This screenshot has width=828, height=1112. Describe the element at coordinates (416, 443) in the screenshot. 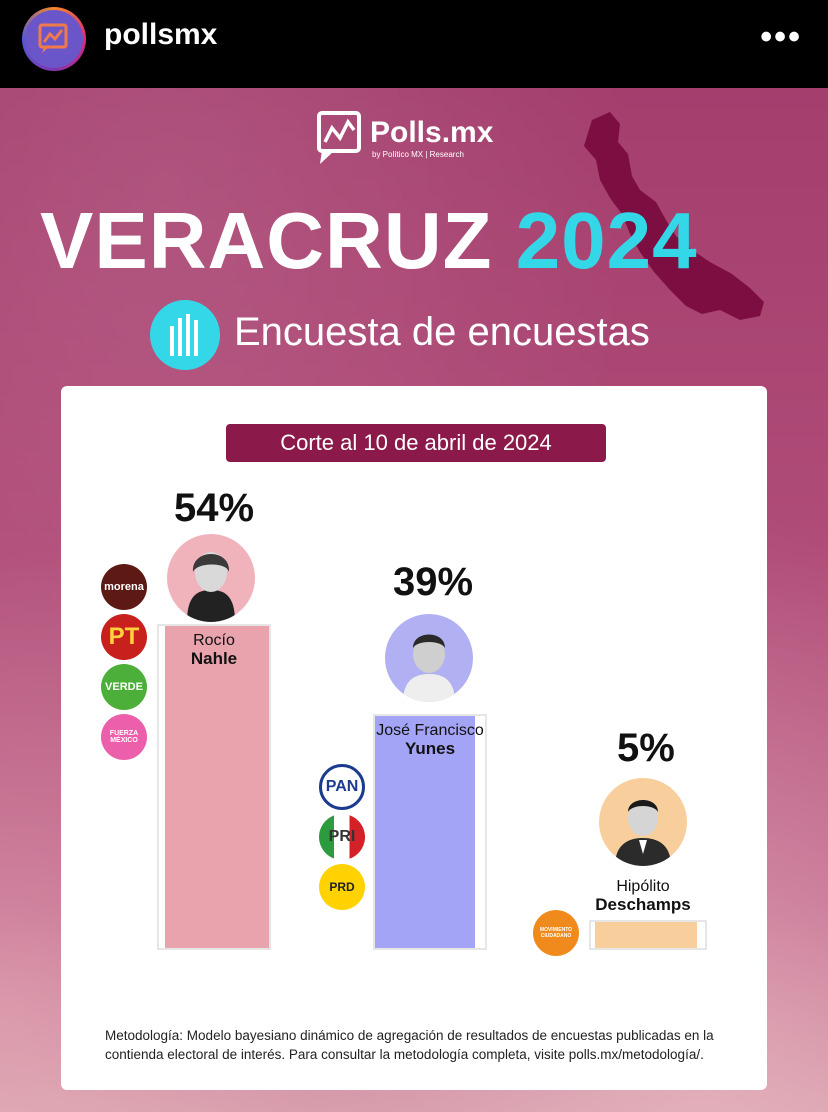

I see `date-label: Corte al 10 de abril de 2024` at that location.